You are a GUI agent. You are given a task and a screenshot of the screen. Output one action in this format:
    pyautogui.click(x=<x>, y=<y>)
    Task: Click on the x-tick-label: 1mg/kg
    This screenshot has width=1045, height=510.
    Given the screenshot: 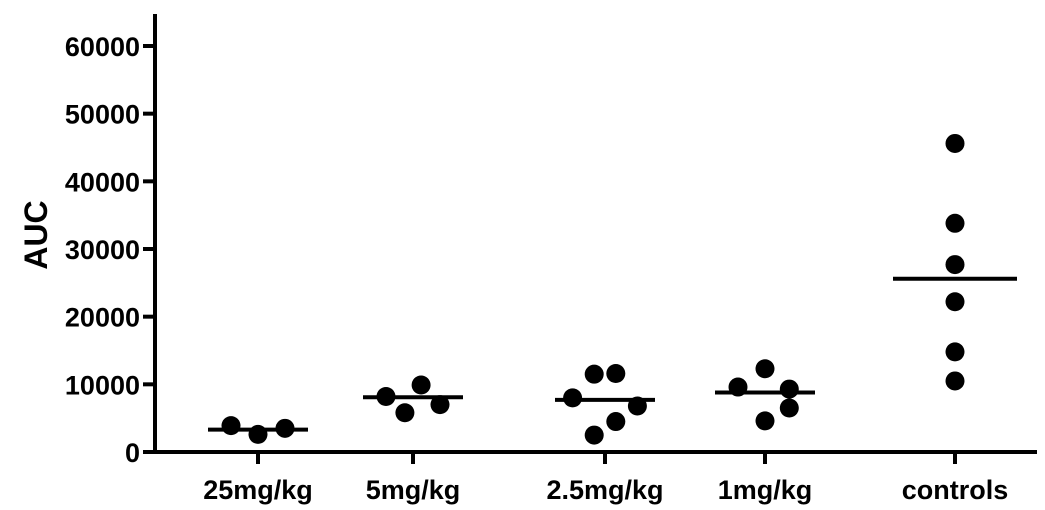 What is the action you would take?
    pyautogui.click(x=765, y=490)
    